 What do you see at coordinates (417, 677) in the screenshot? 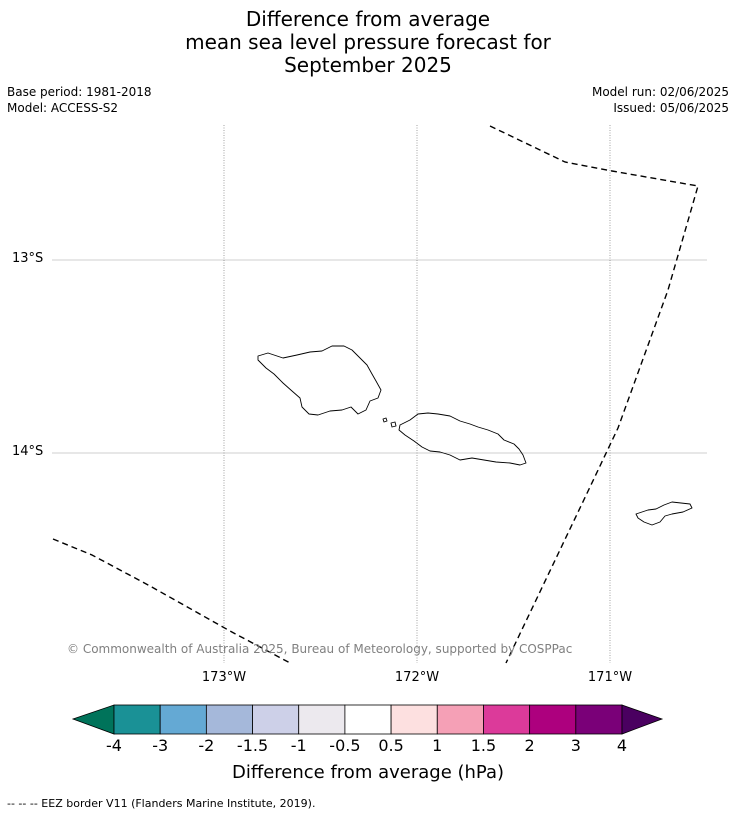
I see `lon-label-172w: 172°W` at bounding box center [417, 677].